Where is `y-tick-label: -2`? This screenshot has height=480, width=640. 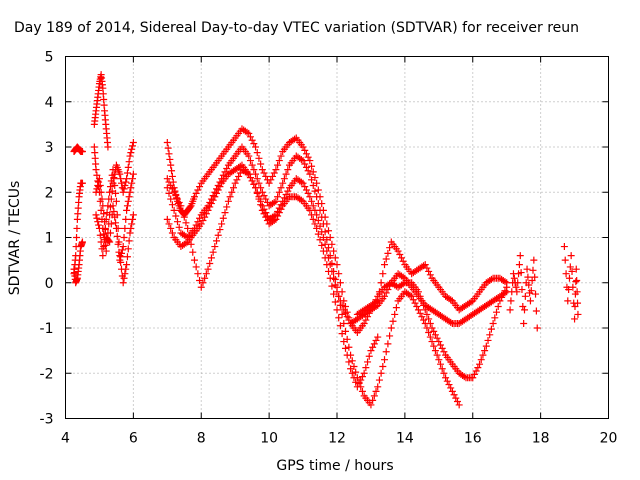 y-tick-label: -2 is located at coordinates (47, 374).